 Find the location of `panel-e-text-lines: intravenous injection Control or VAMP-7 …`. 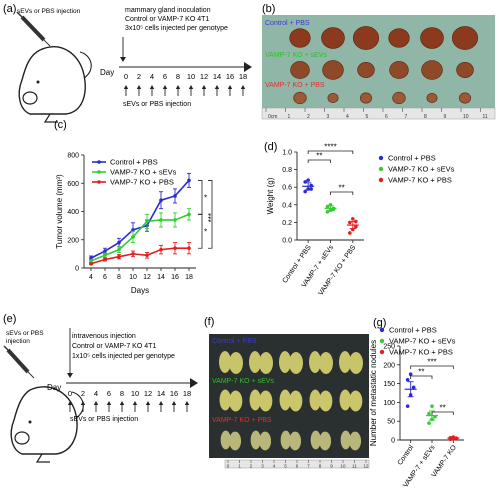

panel-e-text-lines: intravenous injection Control or VAMP-7 … is located at coordinates (123, 346).